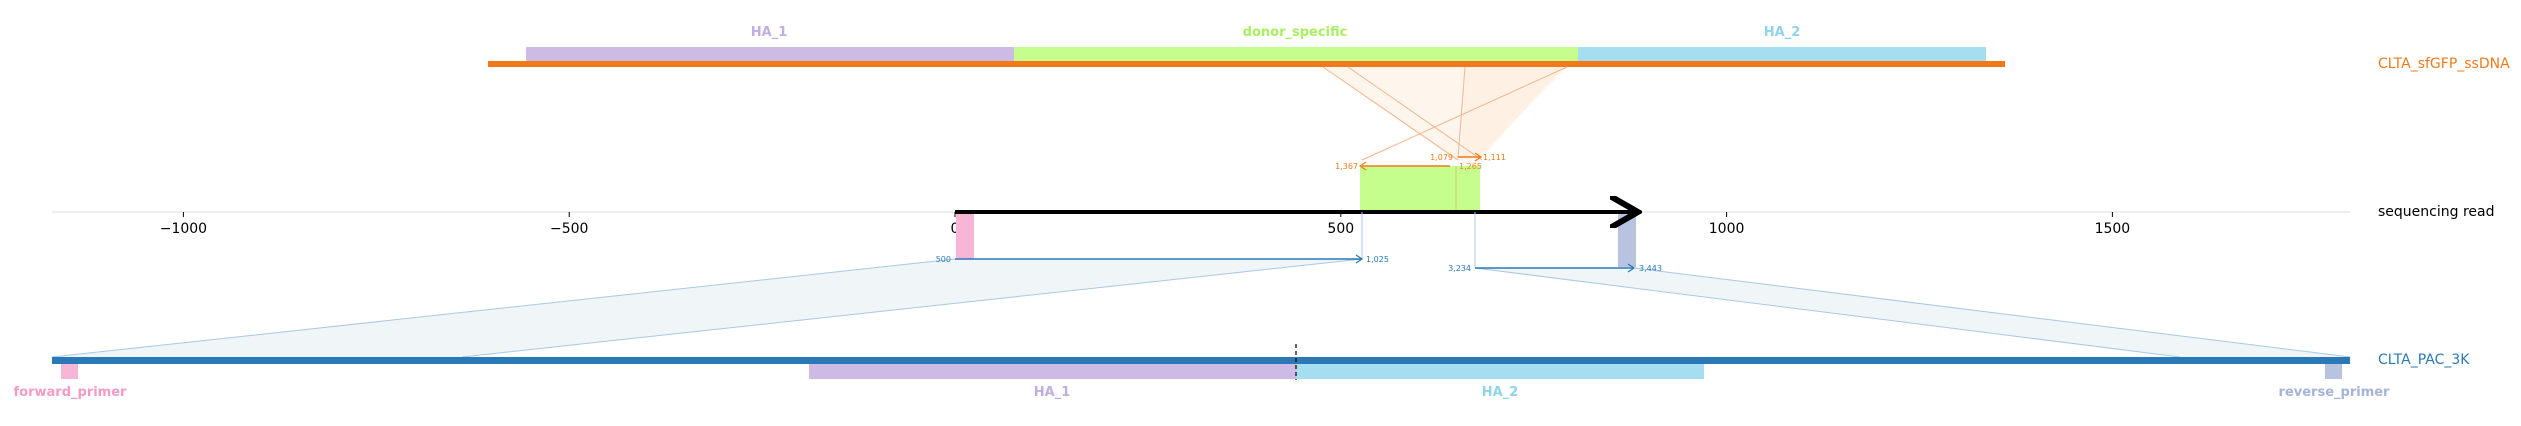 The image size is (2521, 426). I want to click on axis-tick-label: 0, so click(955, 229).